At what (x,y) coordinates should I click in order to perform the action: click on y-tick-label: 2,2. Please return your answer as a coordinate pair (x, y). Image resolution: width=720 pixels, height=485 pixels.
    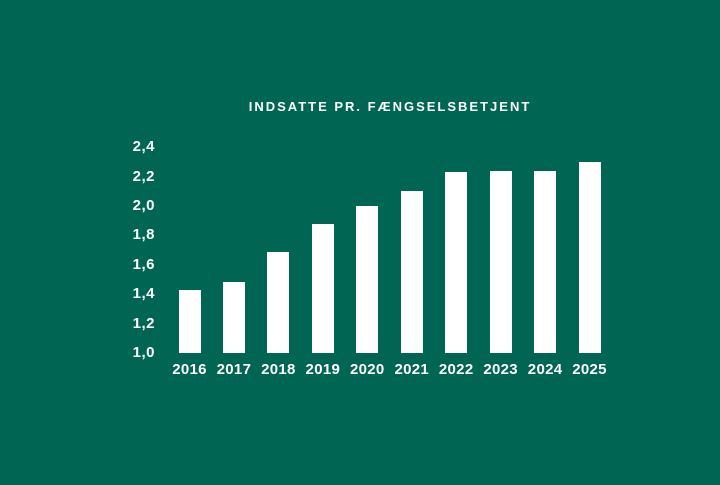
    Looking at the image, I should click on (143, 176).